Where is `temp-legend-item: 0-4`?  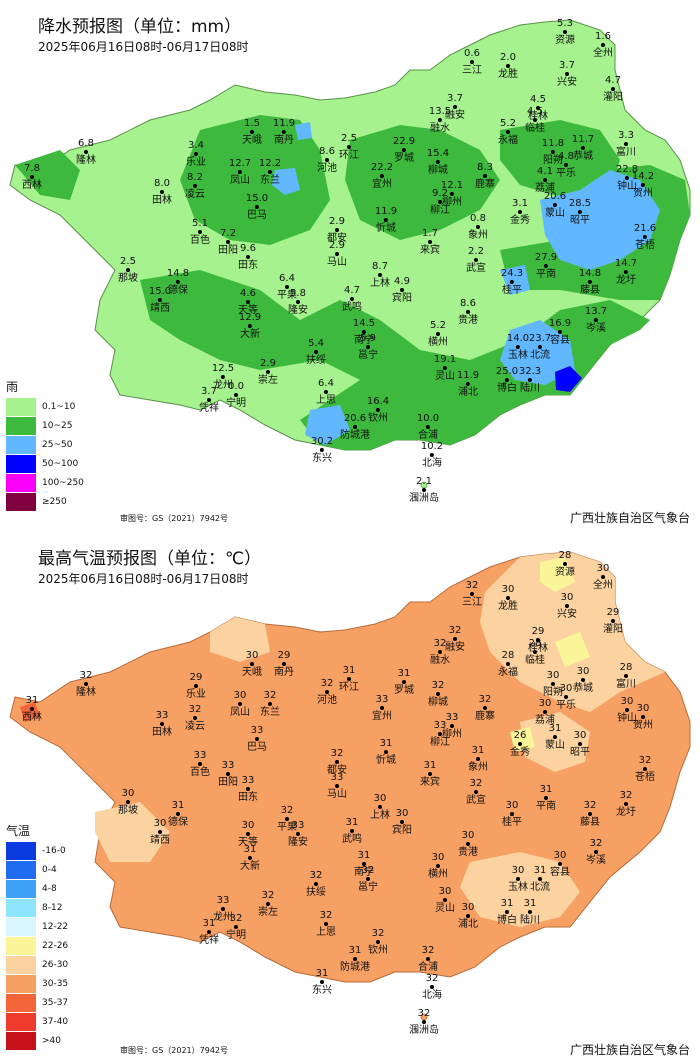 temp-legend-item: 0-4 is located at coordinates (37, 869).